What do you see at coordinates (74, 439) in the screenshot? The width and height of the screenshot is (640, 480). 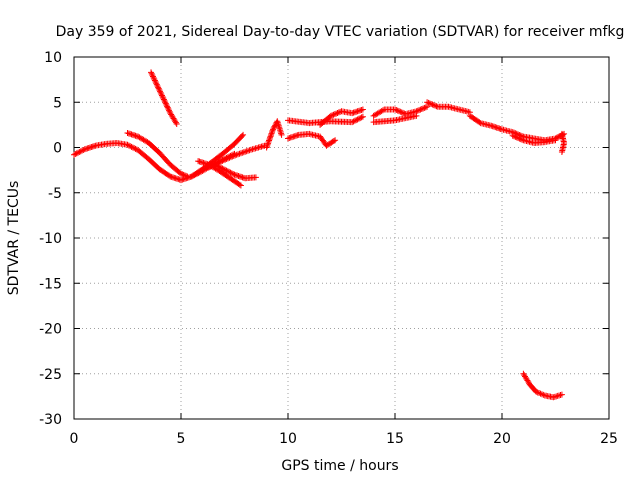 I see `x-tick-label: 0` at bounding box center [74, 439].